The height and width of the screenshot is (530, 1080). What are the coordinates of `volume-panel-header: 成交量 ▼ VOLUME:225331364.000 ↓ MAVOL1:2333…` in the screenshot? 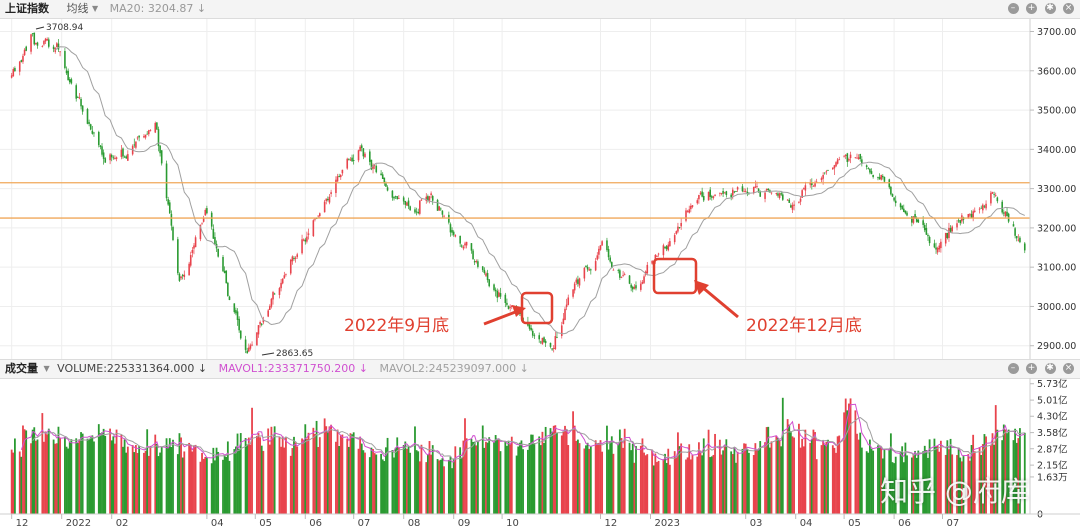 It's located at (540, 369).